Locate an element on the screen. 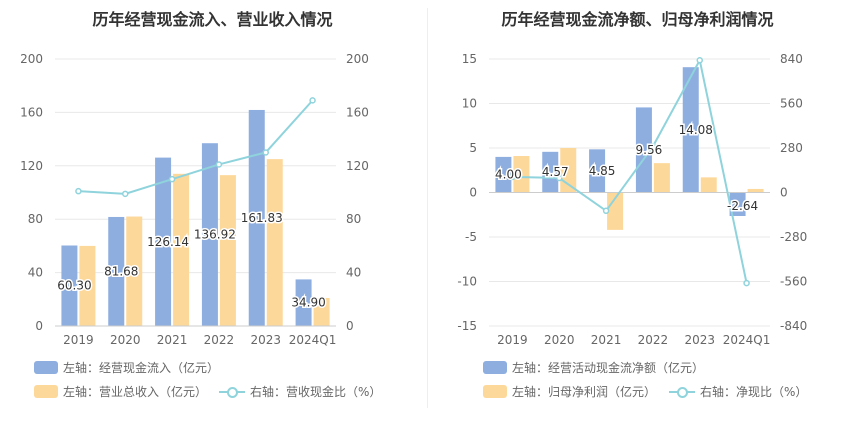 This screenshot has height=437, width=850. y-right-tick-label: 0 is located at coordinates (350, 326).